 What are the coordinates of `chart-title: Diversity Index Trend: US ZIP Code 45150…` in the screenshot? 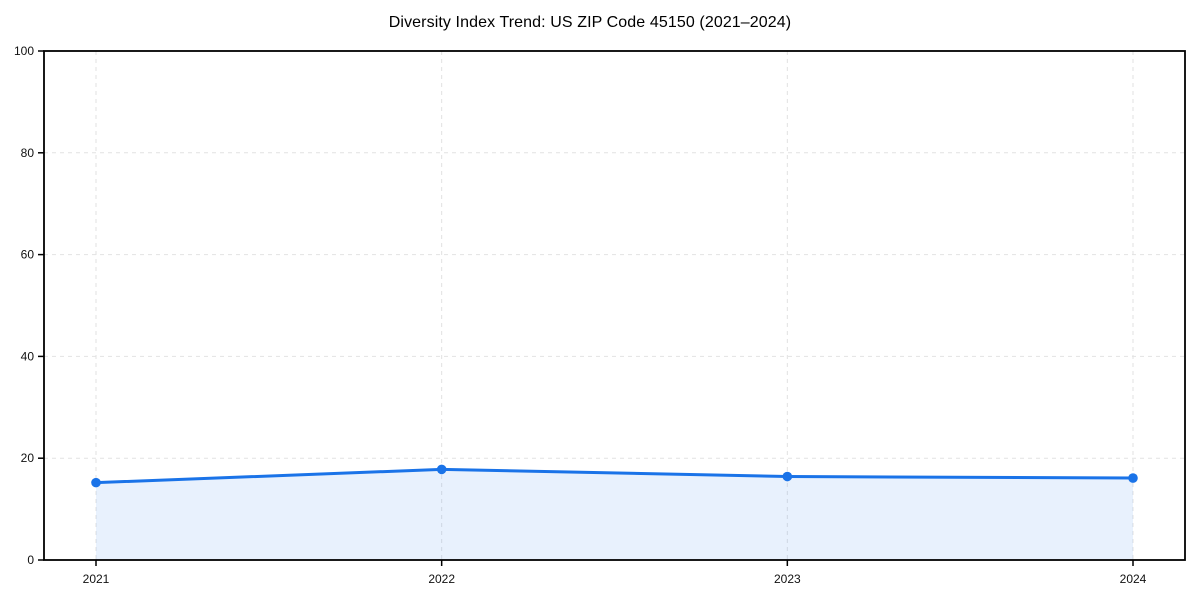 It's located at (590, 22).